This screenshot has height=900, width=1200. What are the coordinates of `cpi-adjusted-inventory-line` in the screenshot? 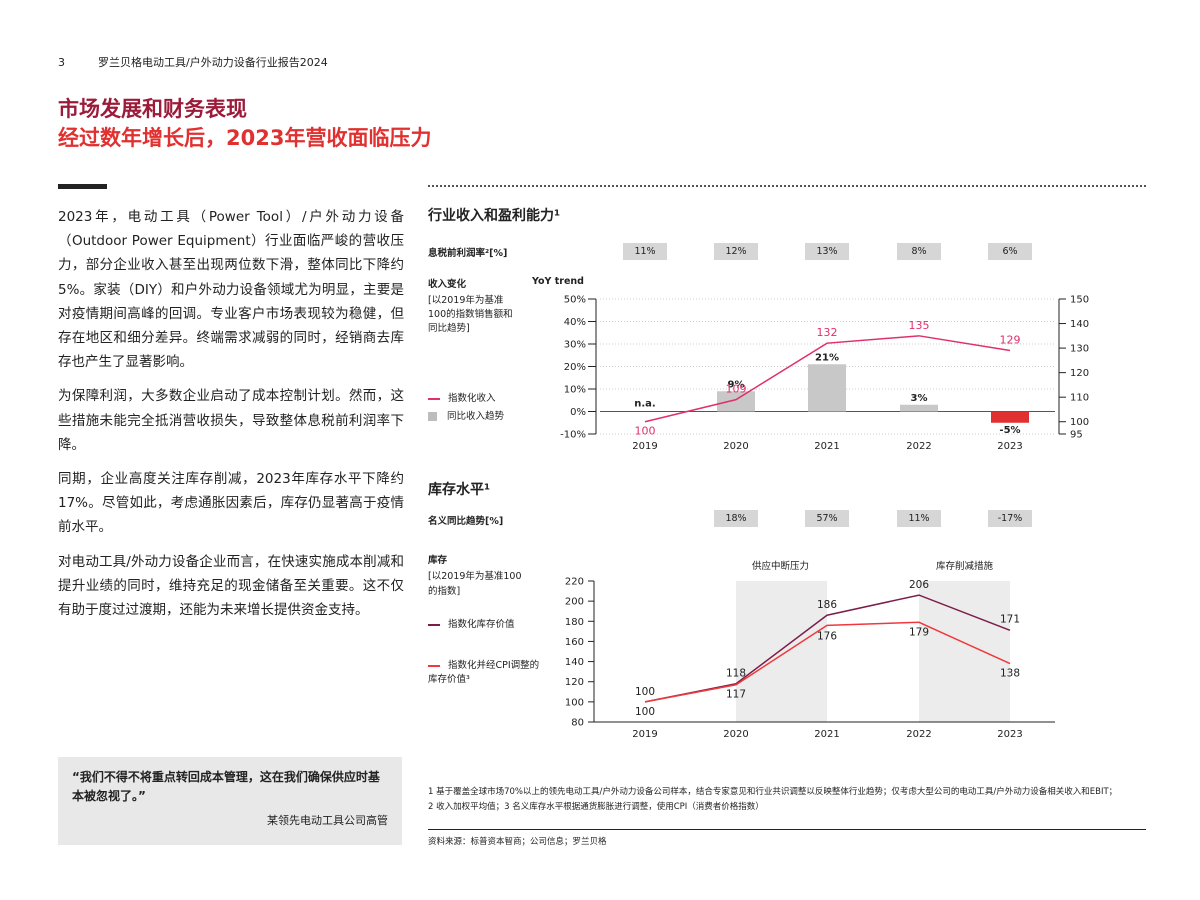 It's located at (827, 662).